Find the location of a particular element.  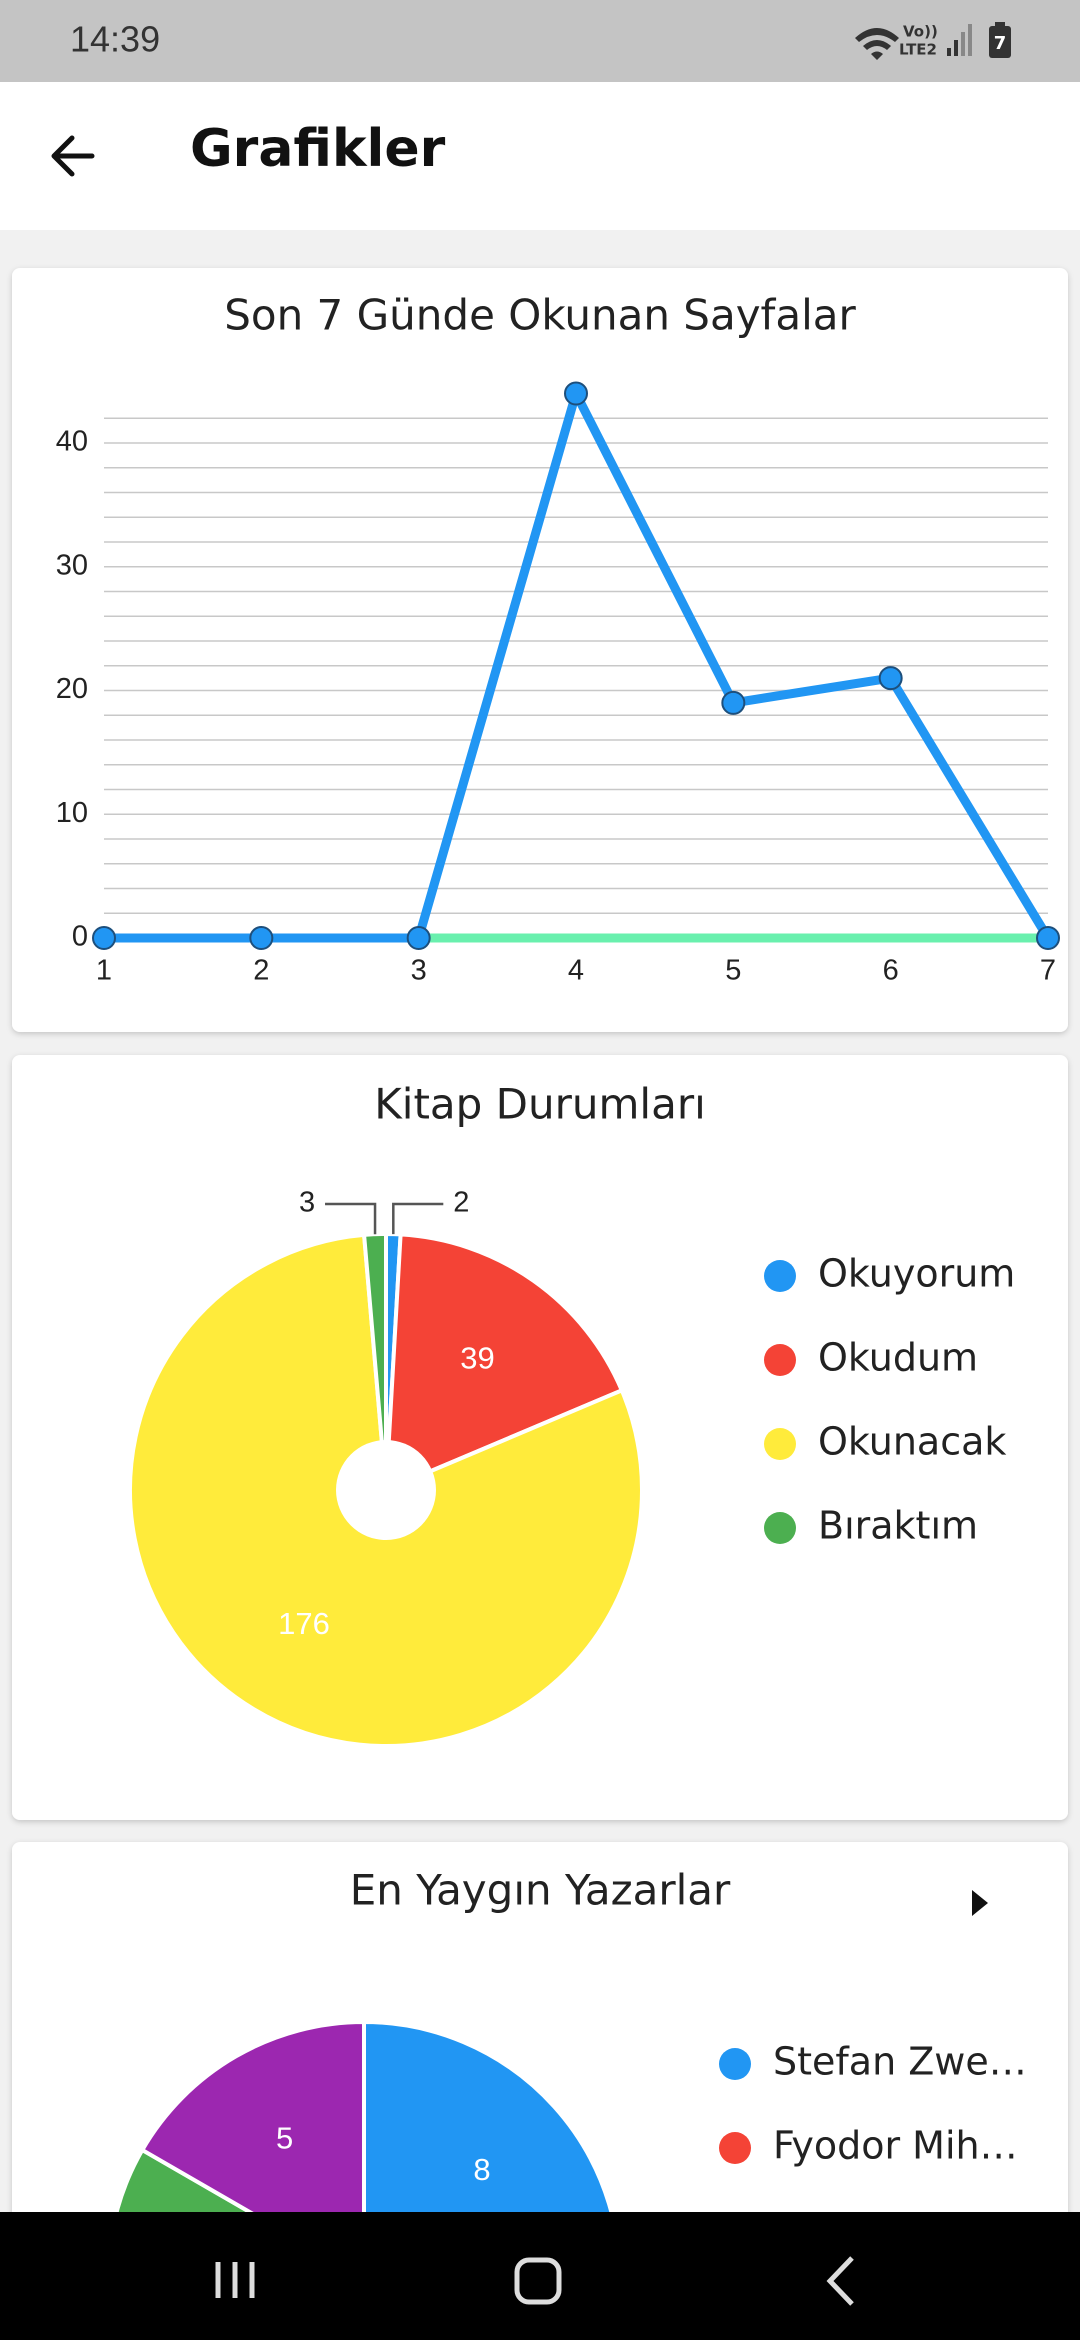

legend-label: Okunacak is located at coordinates (912, 1442).